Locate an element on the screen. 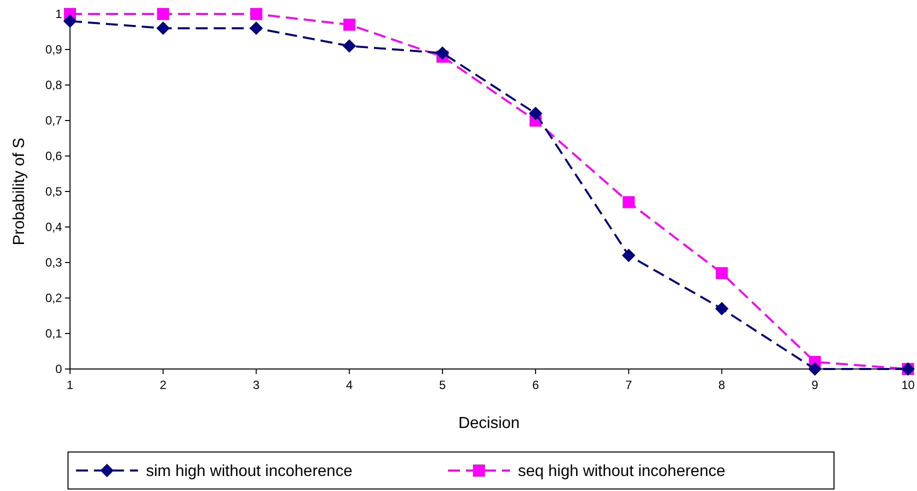  y-tick-label: 0,4 is located at coordinates (53, 227).